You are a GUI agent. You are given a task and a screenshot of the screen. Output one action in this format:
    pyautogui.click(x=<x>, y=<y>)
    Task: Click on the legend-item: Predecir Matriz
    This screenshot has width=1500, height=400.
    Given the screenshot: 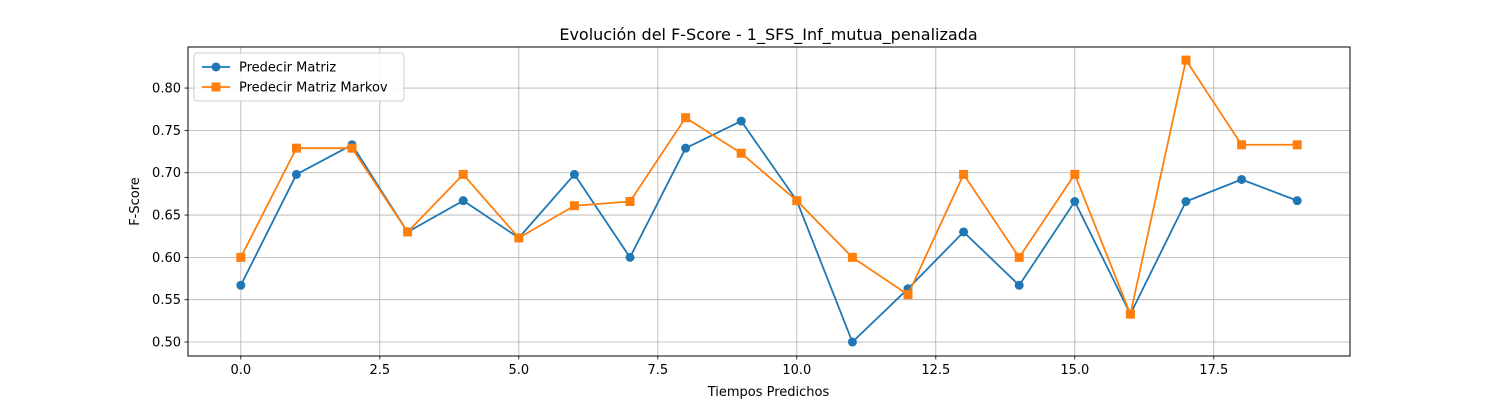 What is the action you would take?
    pyautogui.click(x=269, y=68)
    